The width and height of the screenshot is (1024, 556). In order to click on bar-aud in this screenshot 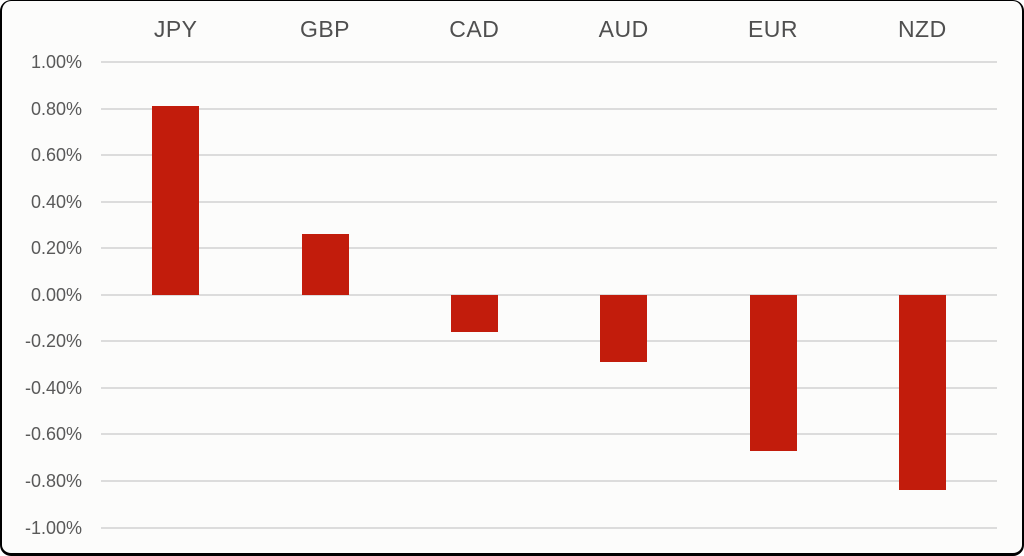, I will do `click(624, 328)`.